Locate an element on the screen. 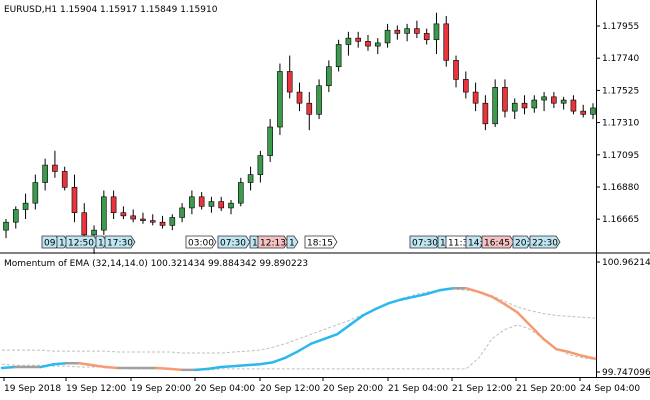 Image resolution: width=650 pixels, height=400 pixels. session-box: 1 is located at coordinates (292, 242).